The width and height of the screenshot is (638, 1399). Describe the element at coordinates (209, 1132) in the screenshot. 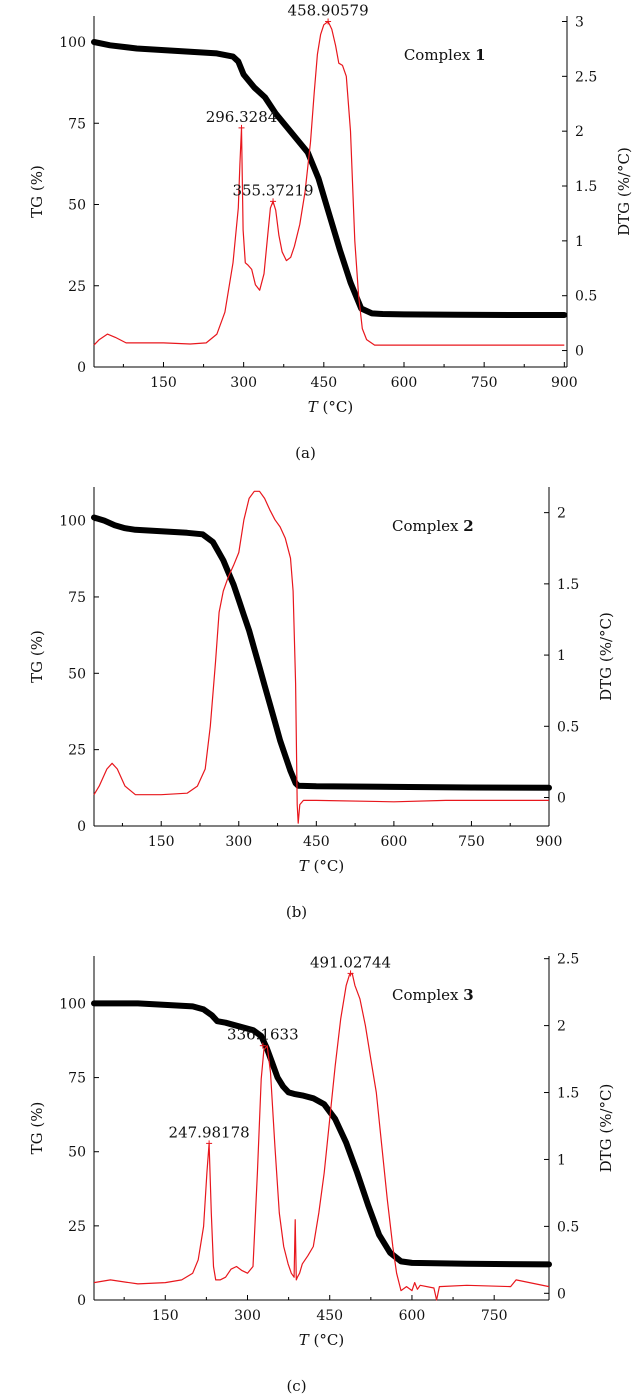

I see `peak-label: 247.98178` at that location.